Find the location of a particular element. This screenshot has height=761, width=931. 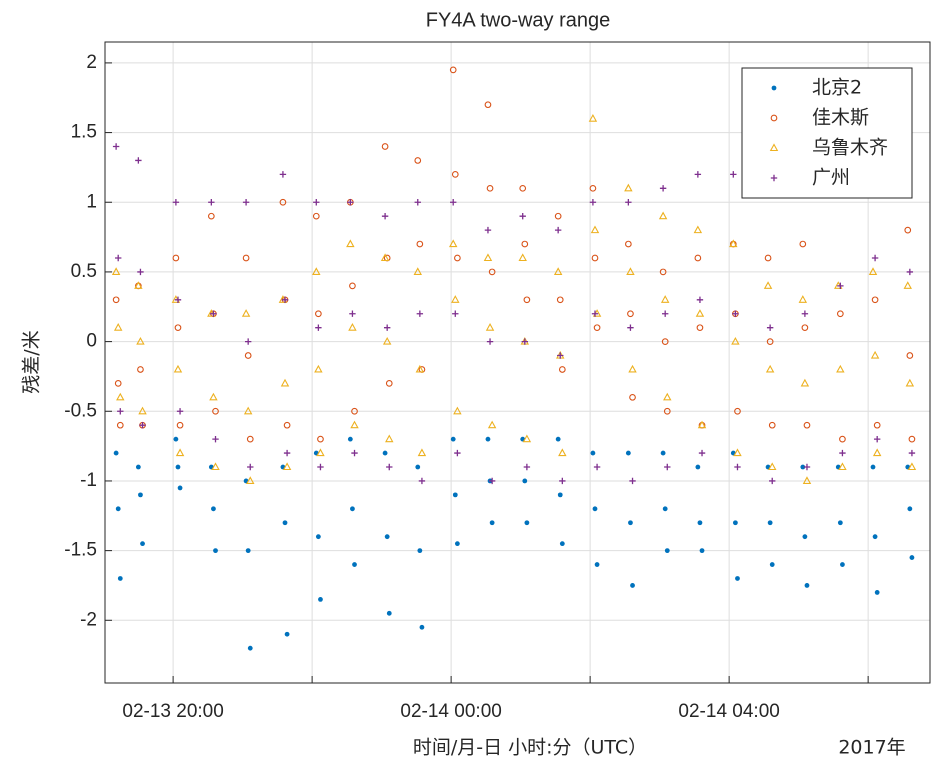

y-tick-label: 2 is located at coordinates (91, 62).